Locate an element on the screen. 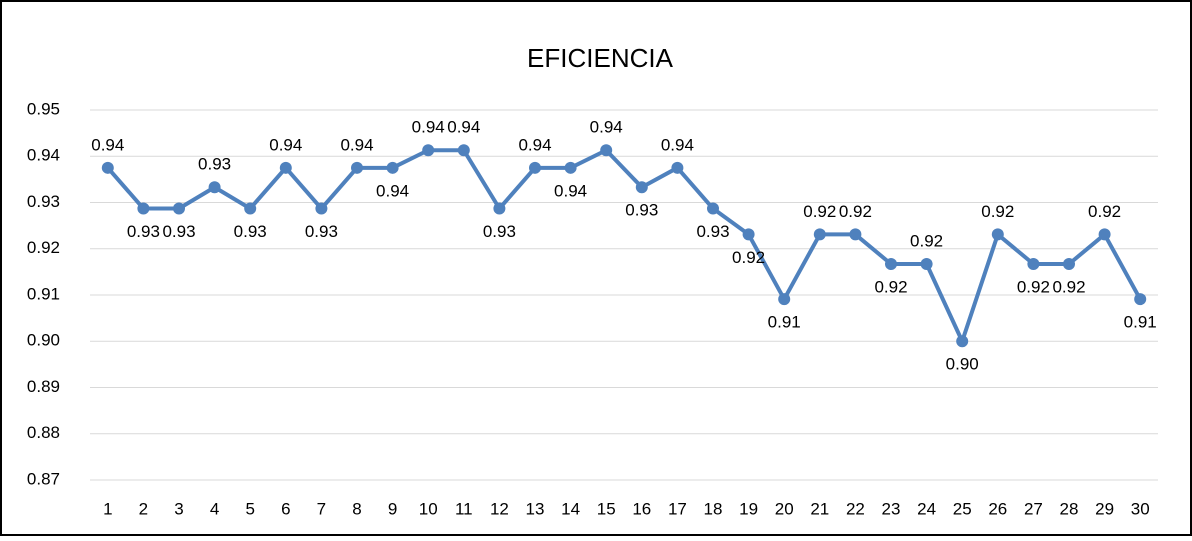 The height and width of the screenshot is (541, 1192). y-tick-label: 0.91 is located at coordinates (43, 293).